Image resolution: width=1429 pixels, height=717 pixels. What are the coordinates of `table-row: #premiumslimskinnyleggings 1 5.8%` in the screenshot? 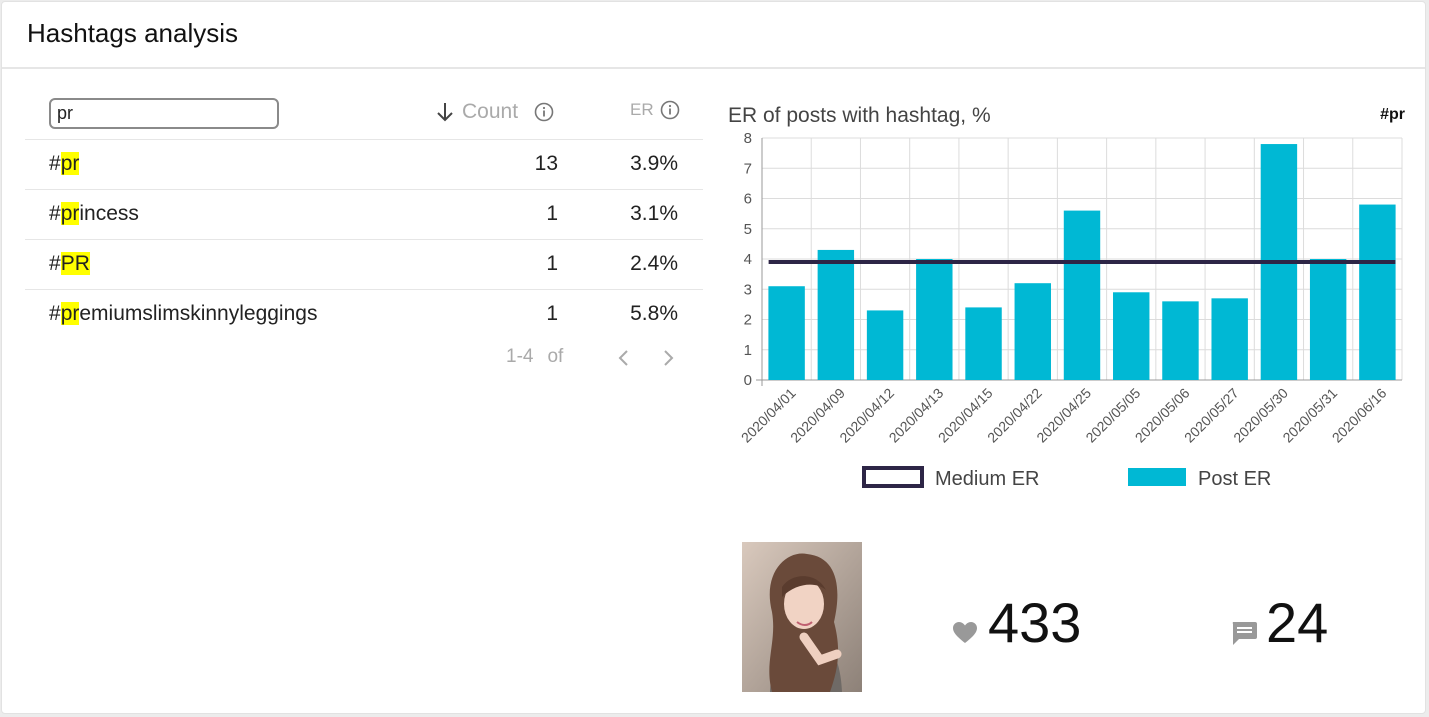 It's located at (364, 314).